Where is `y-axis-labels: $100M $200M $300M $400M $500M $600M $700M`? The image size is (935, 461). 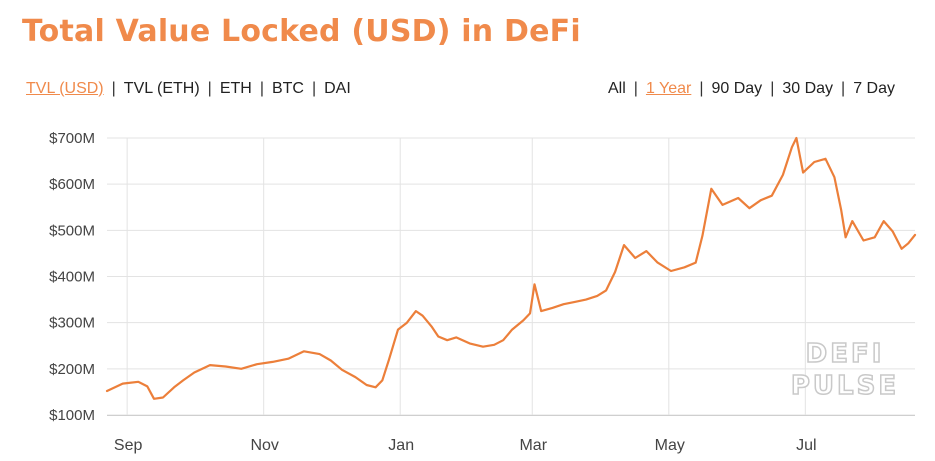 y-axis-labels: $100M $200M $300M $400M $500M $600M $700M is located at coordinates (72, 277).